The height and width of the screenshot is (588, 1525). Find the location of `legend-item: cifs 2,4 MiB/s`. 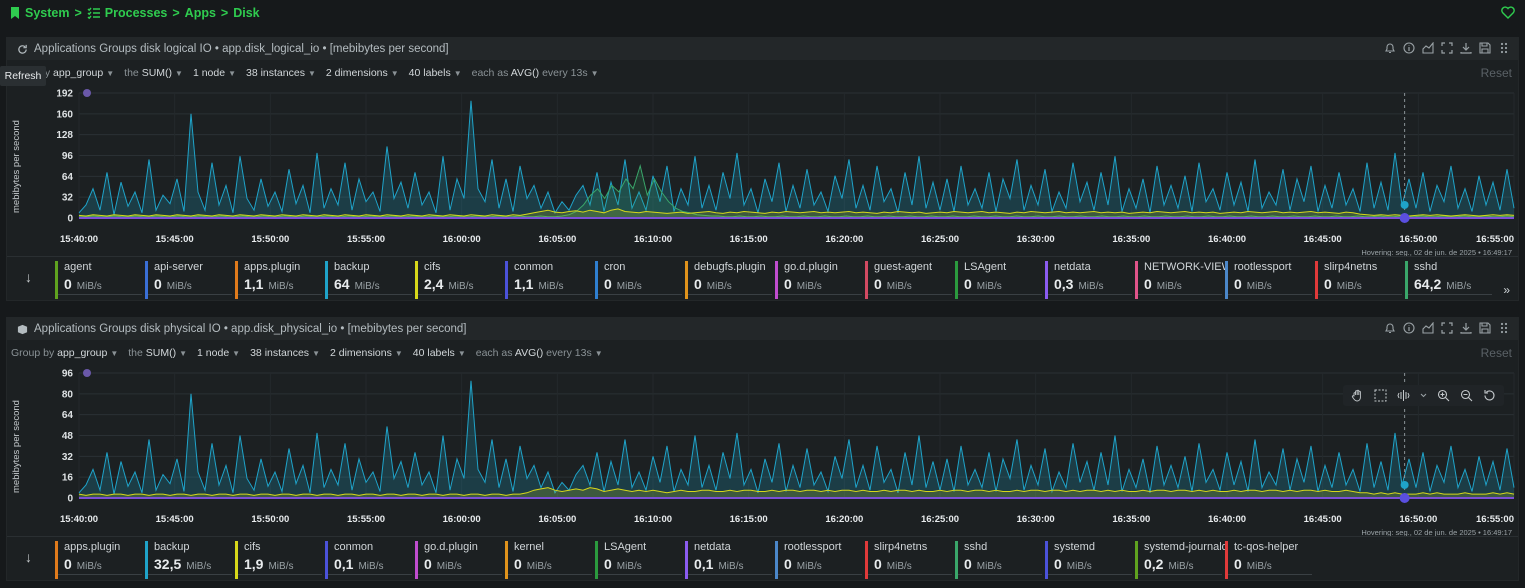

legend-item: cifs 2,4 MiB/s is located at coordinates (460, 280).